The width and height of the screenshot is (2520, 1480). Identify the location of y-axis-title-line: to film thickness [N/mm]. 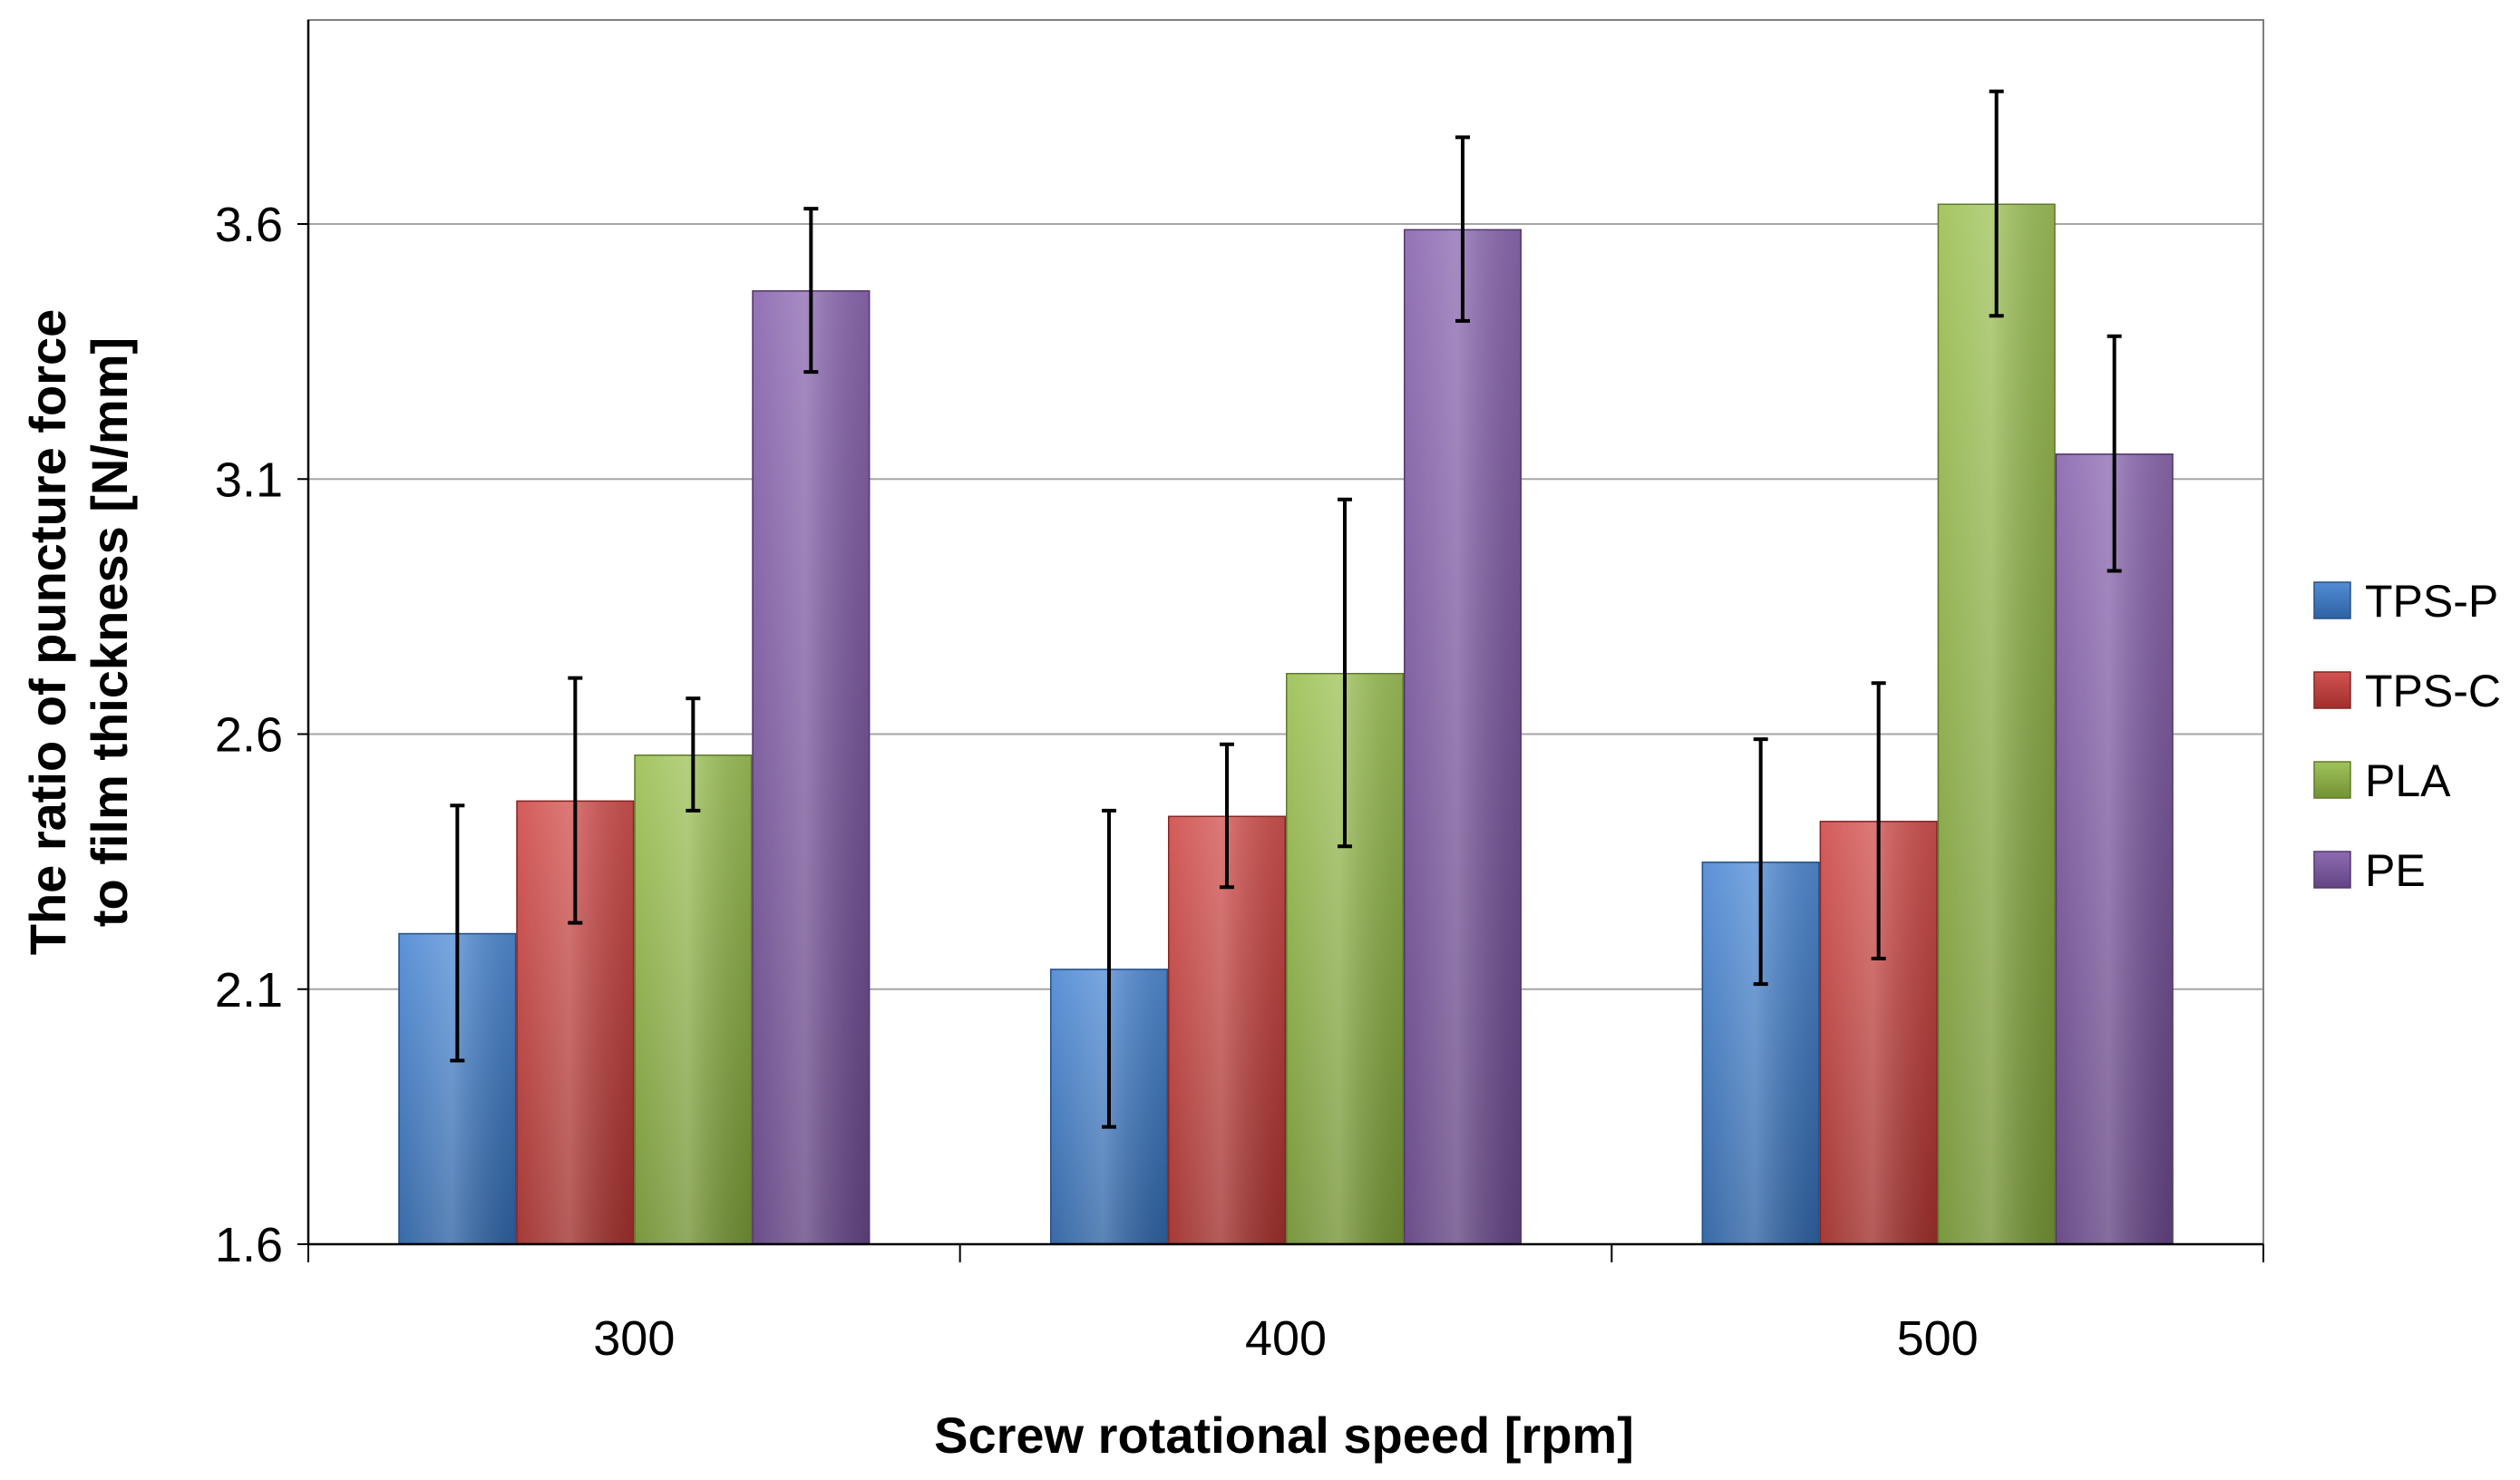
(109, 632).